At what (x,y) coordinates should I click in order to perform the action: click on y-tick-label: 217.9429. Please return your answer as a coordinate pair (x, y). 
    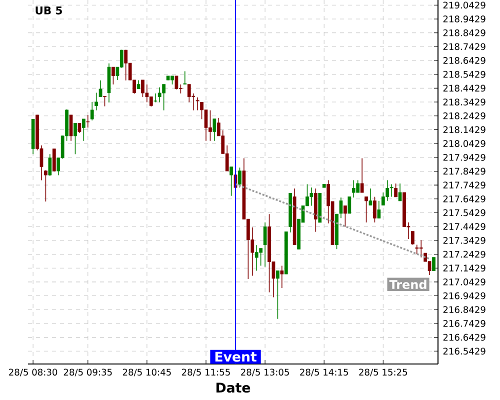
    Looking at the image, I should click on (464, 157).